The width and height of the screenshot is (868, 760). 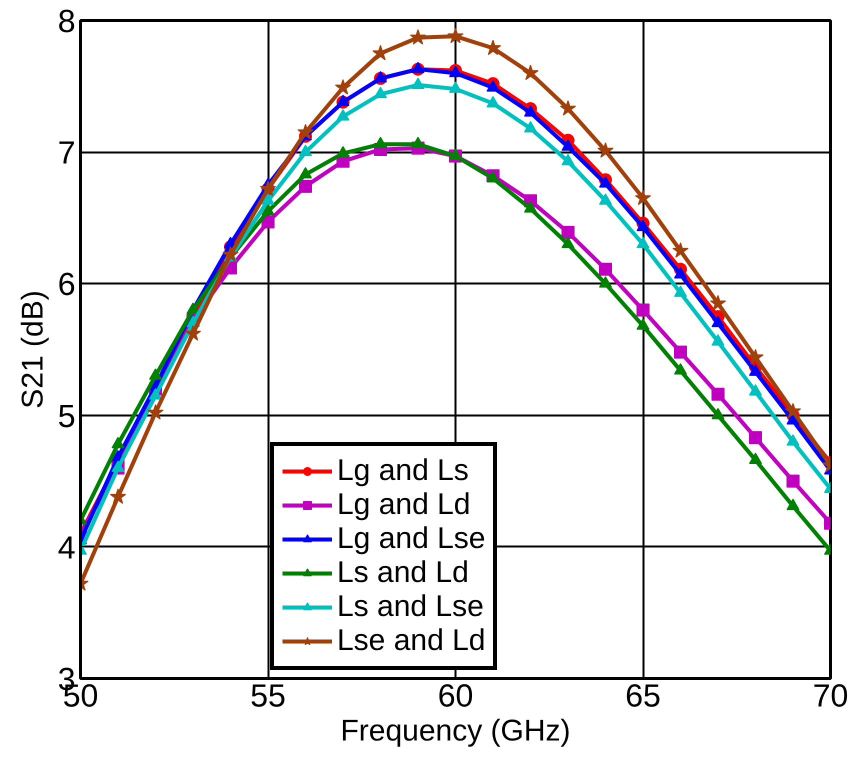 What do you see at coordinates (268, 696) in the screenshot?
I see `x-tick-label: 55` at bounding box center [268, 696].